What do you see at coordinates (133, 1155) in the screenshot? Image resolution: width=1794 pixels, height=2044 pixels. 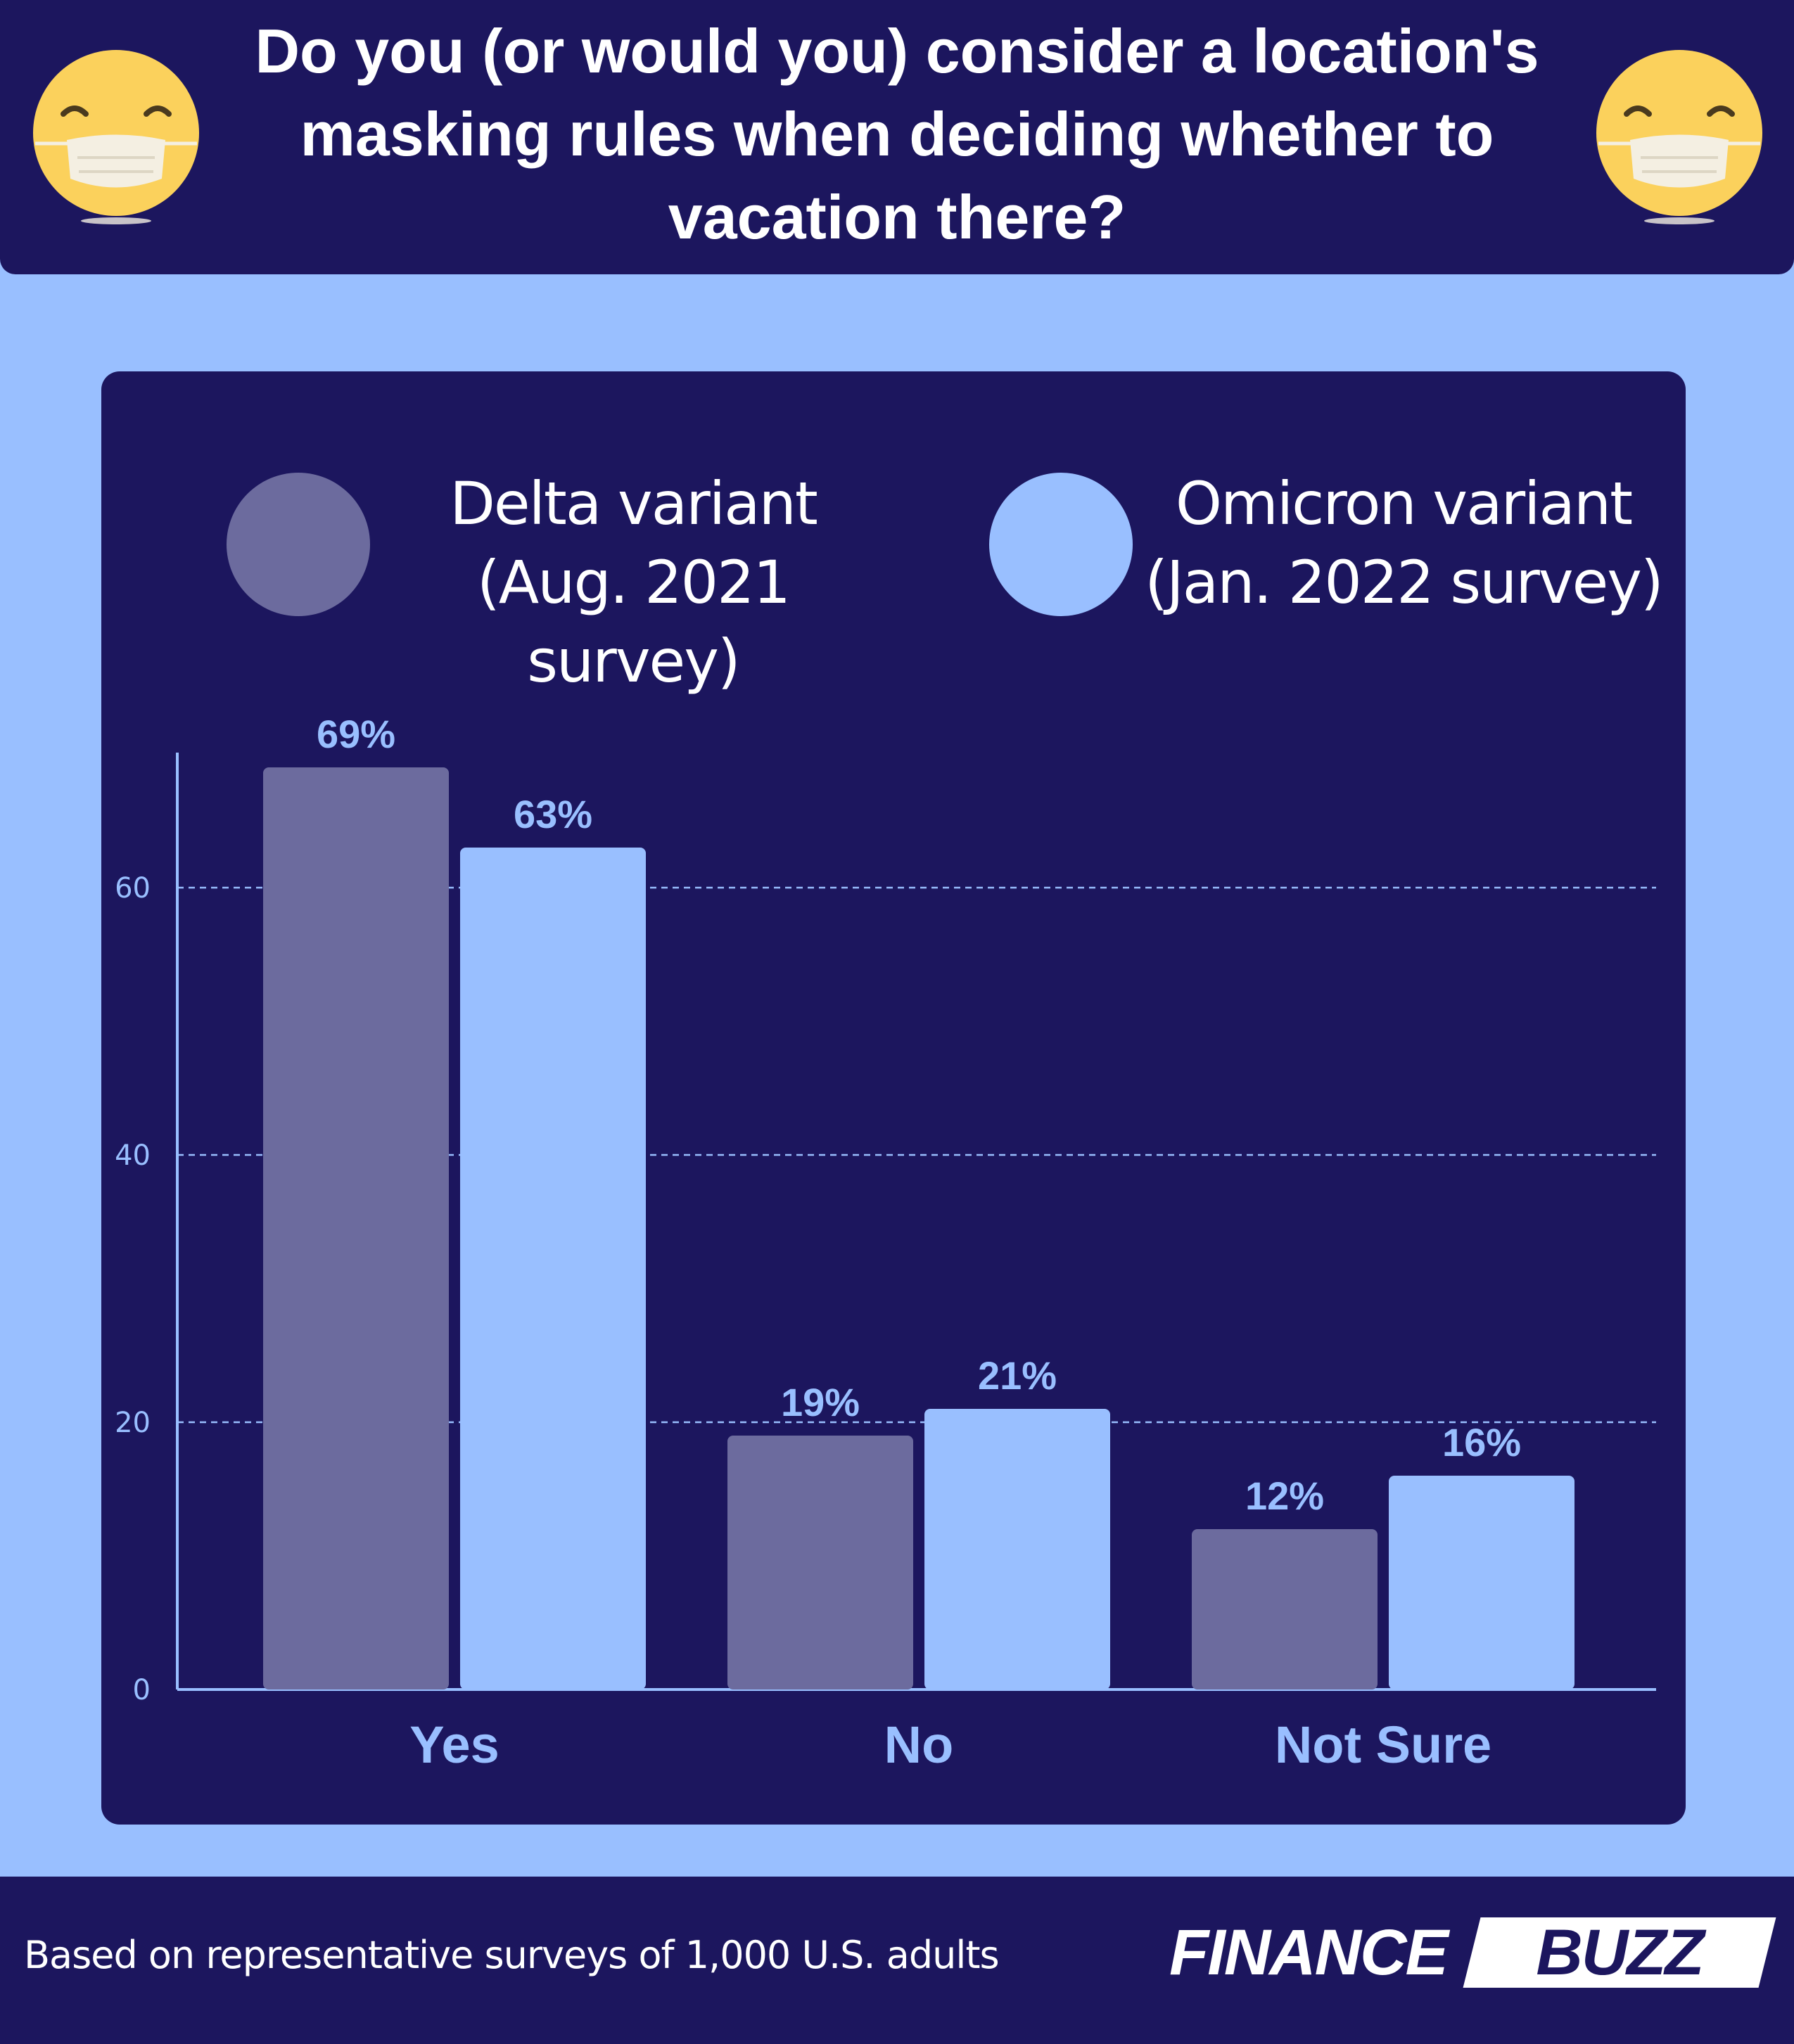 I see `y-tick-label: 40` at bounding box center [133, 1155].